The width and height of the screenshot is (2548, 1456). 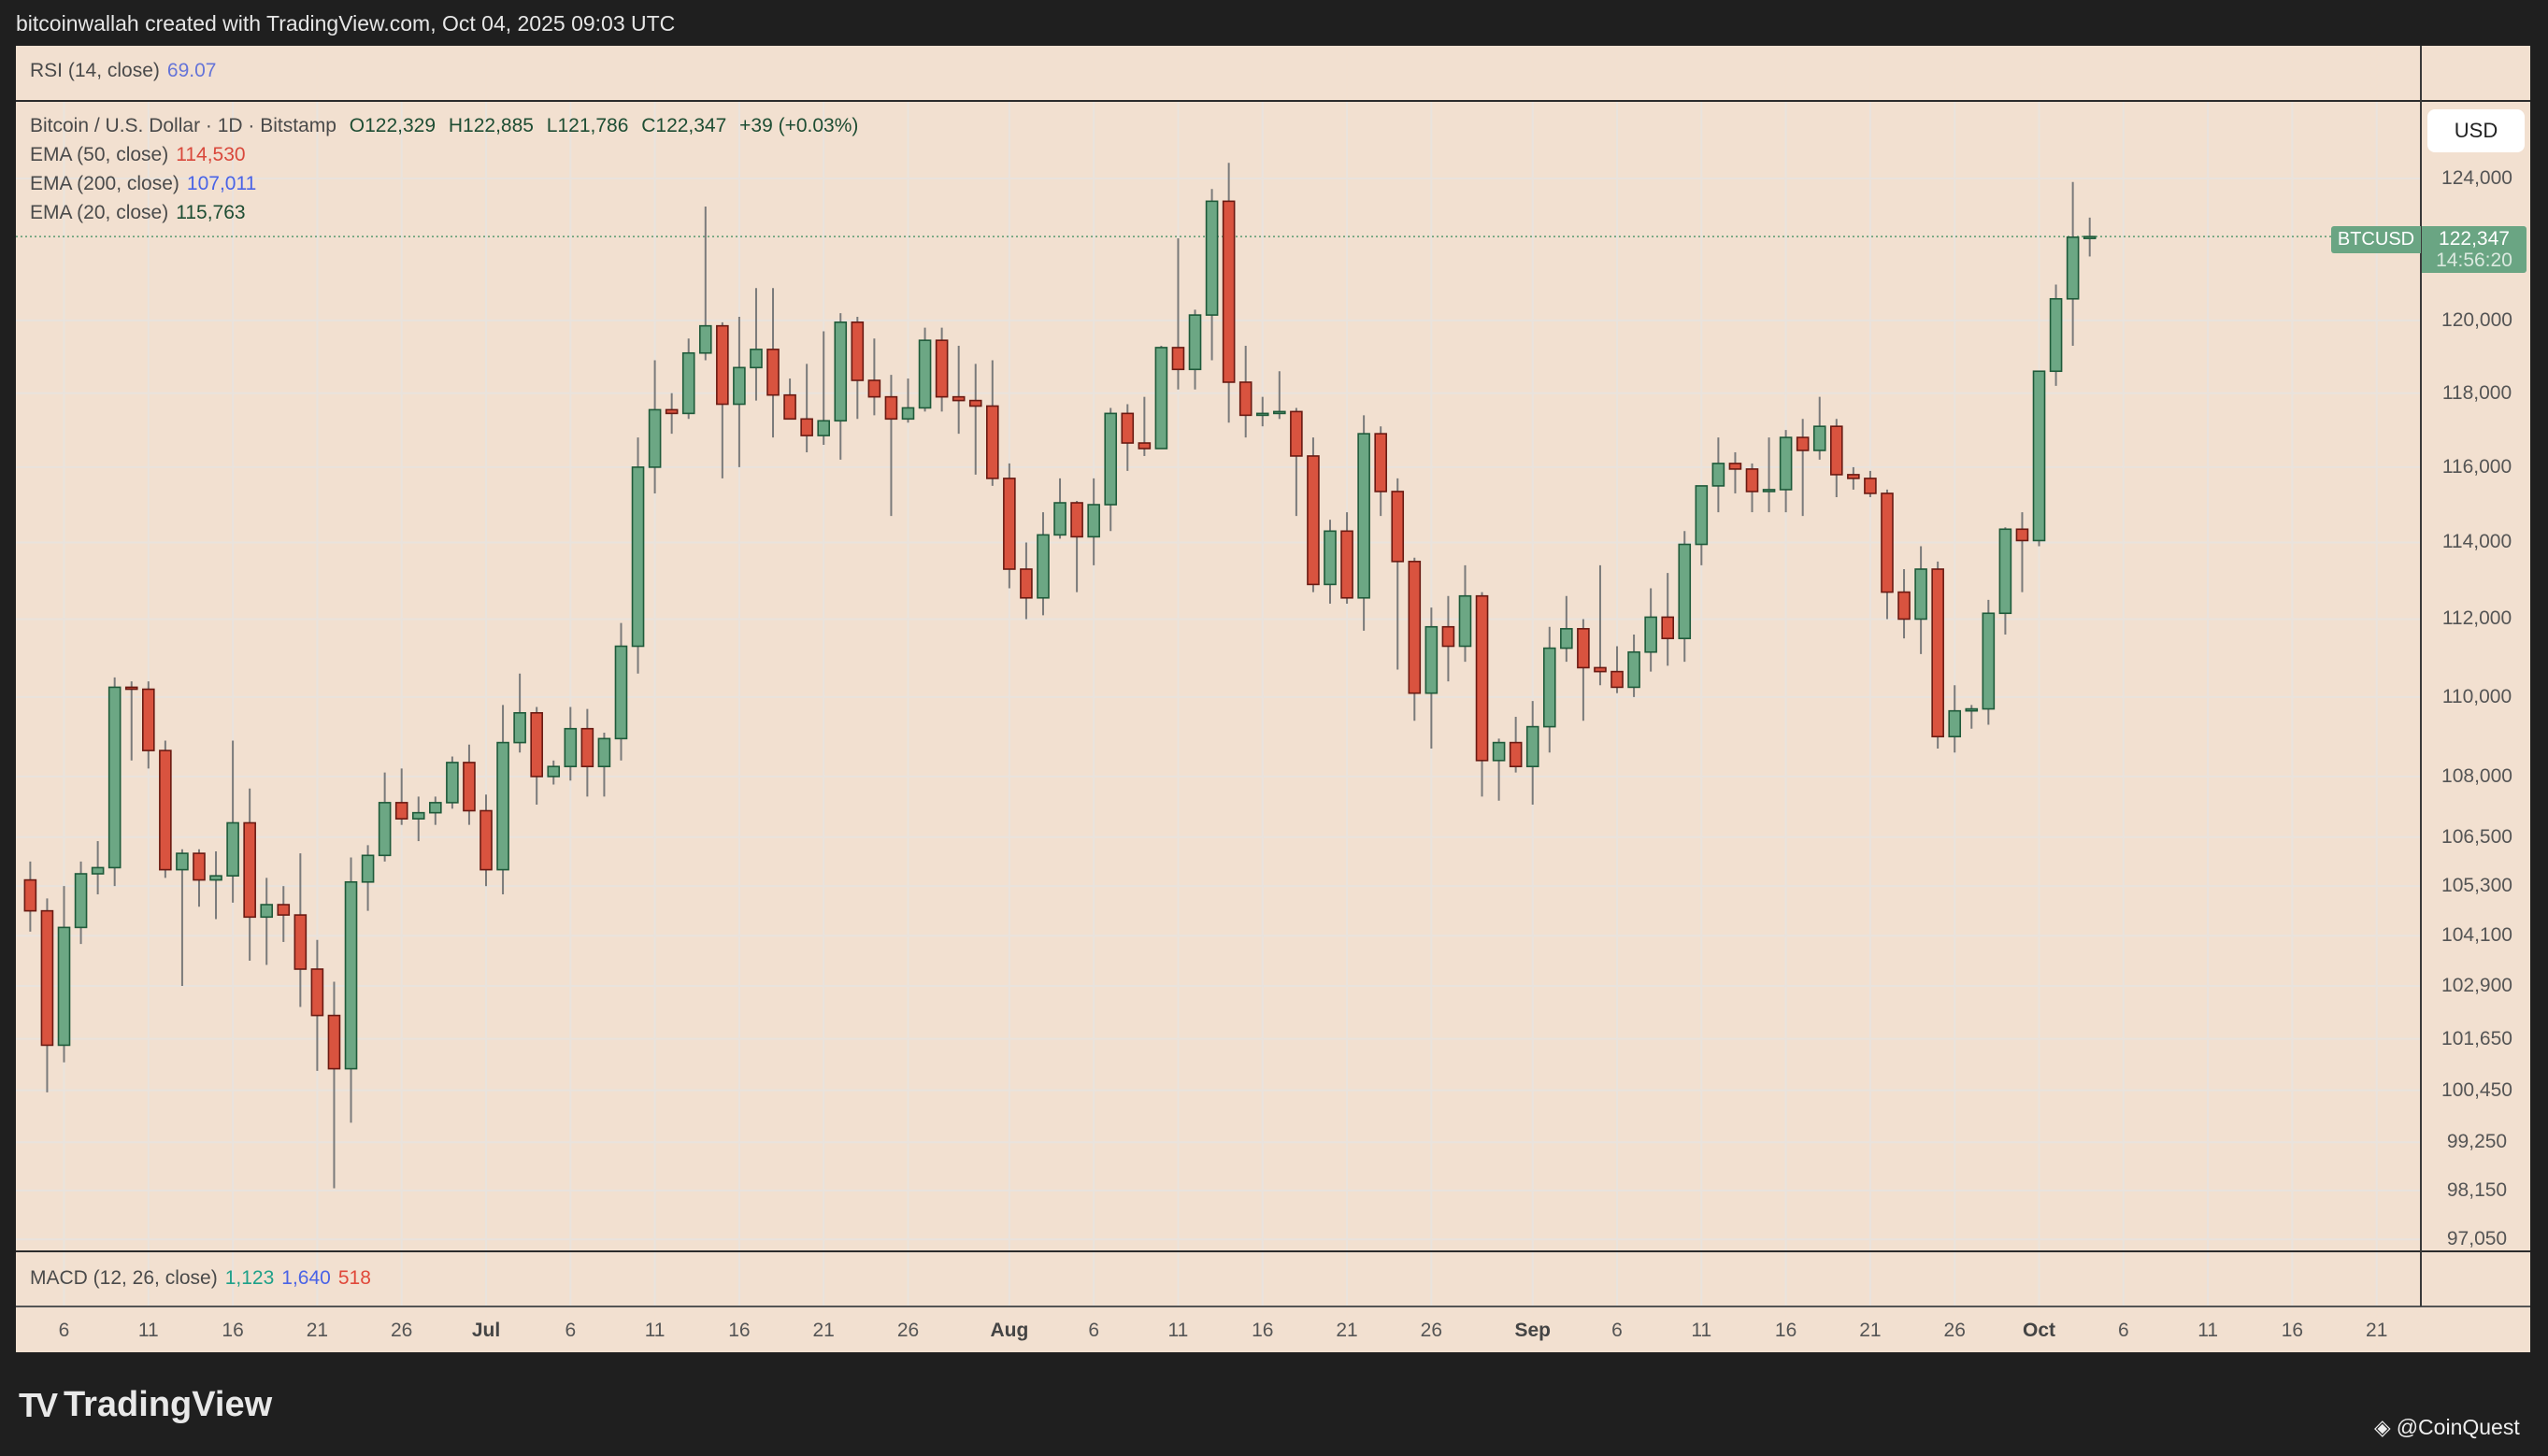 I want to click on time-tick-label: 6, so click(x=571, y=1330).